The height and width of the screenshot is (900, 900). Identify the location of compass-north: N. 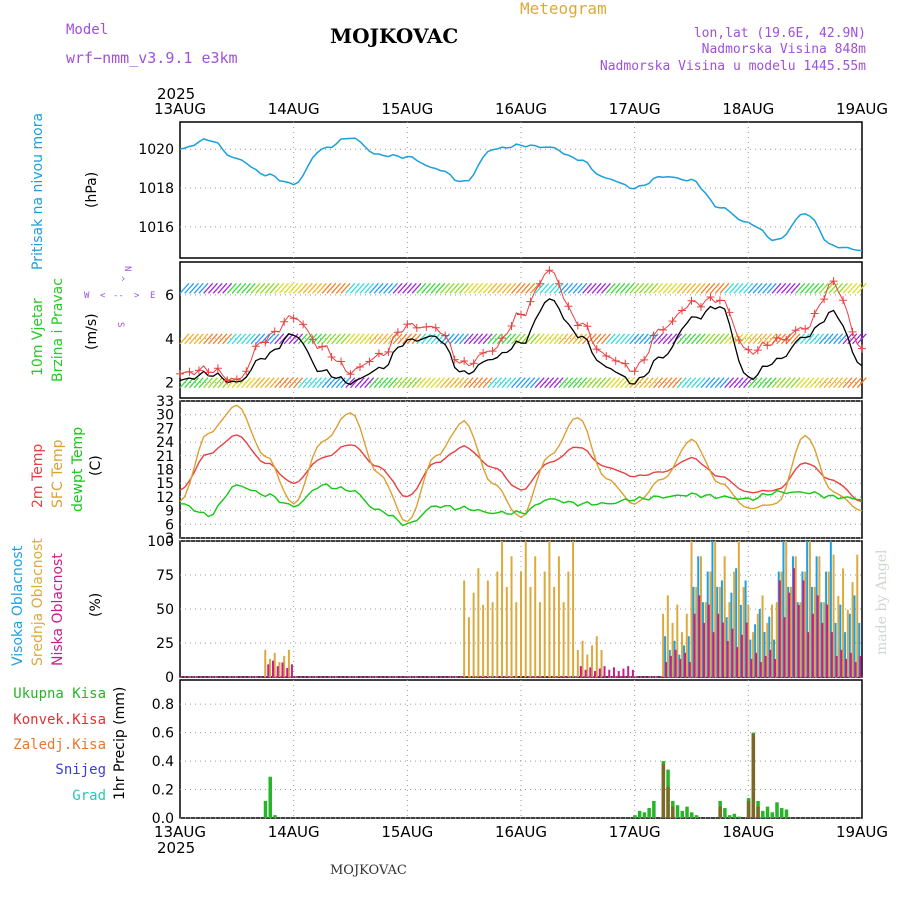
(127, 268).